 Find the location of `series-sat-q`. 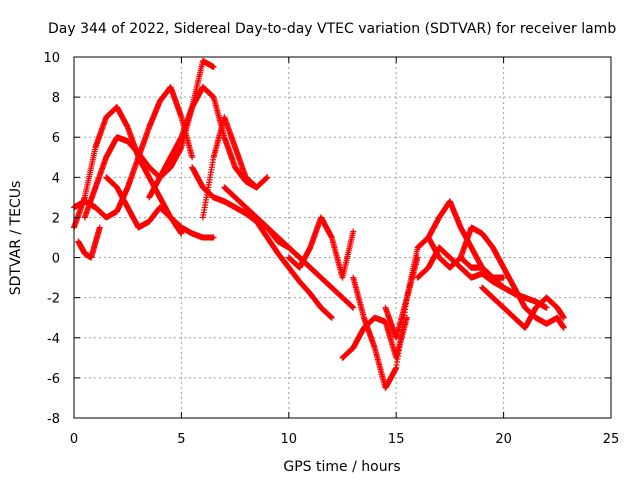

series-sat-q is located at coordinates (523, 307).